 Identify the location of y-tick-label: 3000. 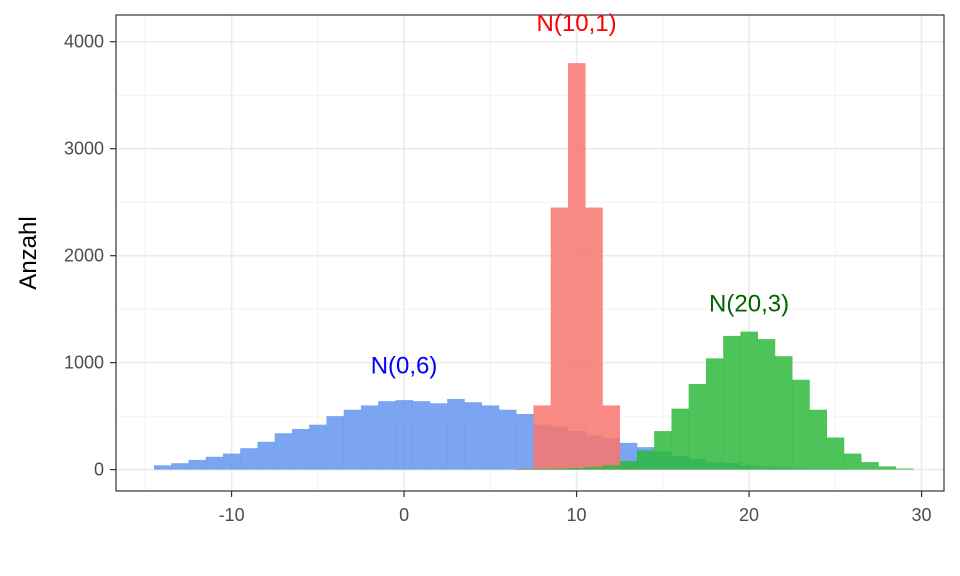
(84, 149).